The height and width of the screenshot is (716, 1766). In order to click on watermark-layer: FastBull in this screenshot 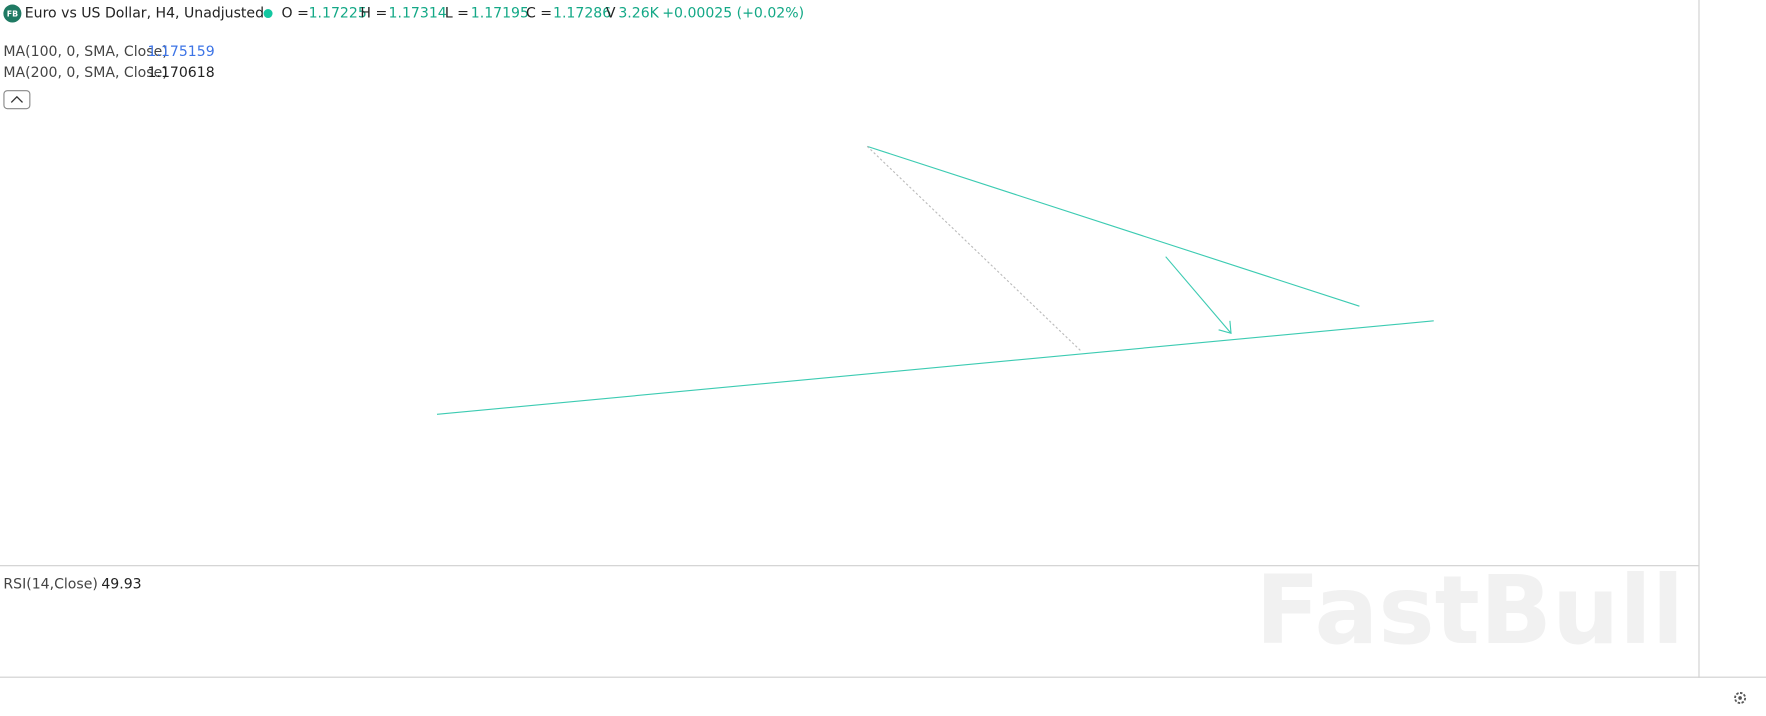, I will do `click(1469, 611)`.